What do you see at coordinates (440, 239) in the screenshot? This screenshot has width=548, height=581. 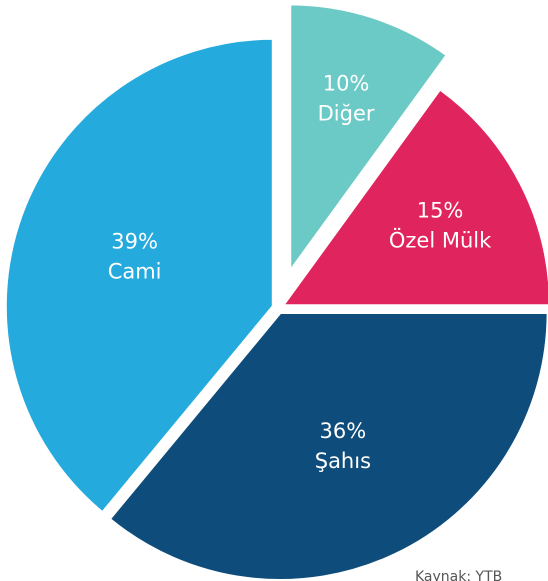 I see `slice-label: Özel Mülk` at bounding box center [440, 239].